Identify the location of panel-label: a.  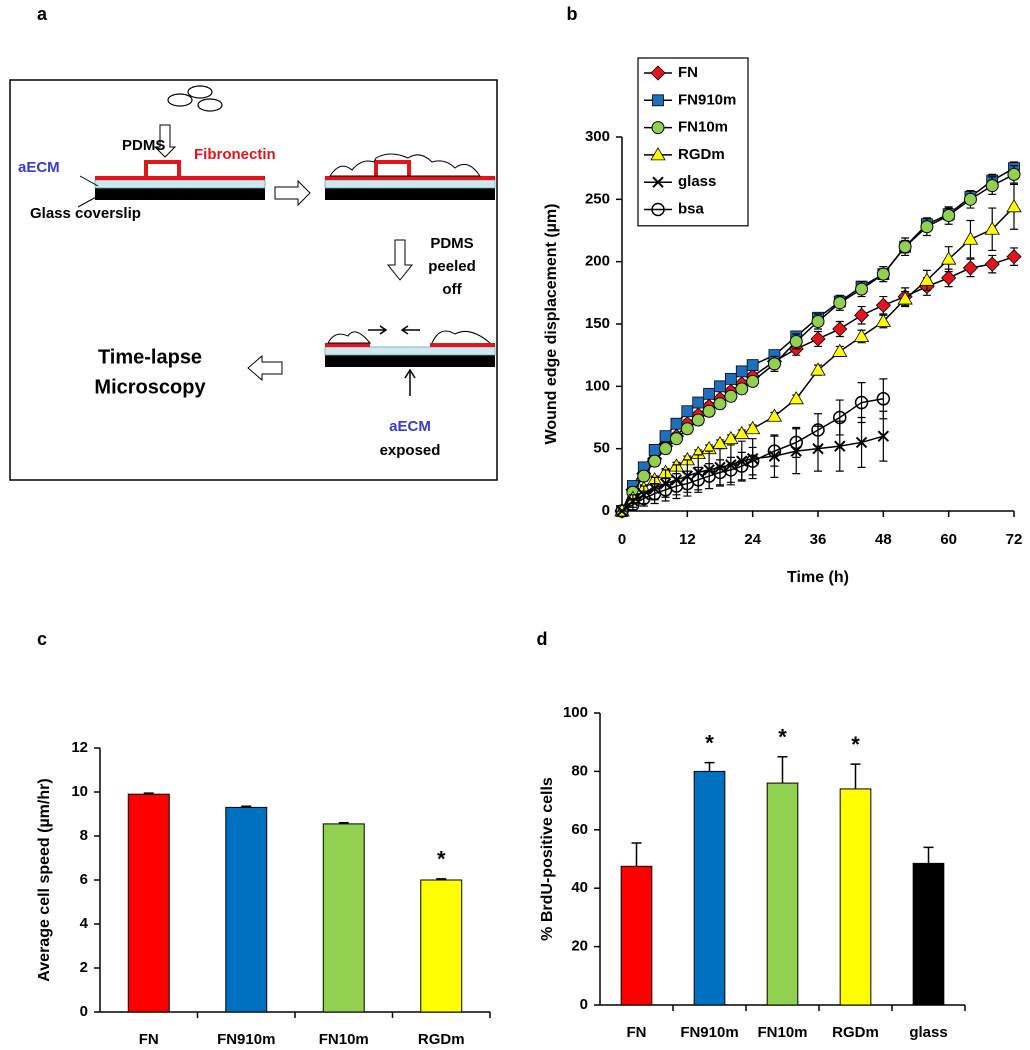
(42, 14).